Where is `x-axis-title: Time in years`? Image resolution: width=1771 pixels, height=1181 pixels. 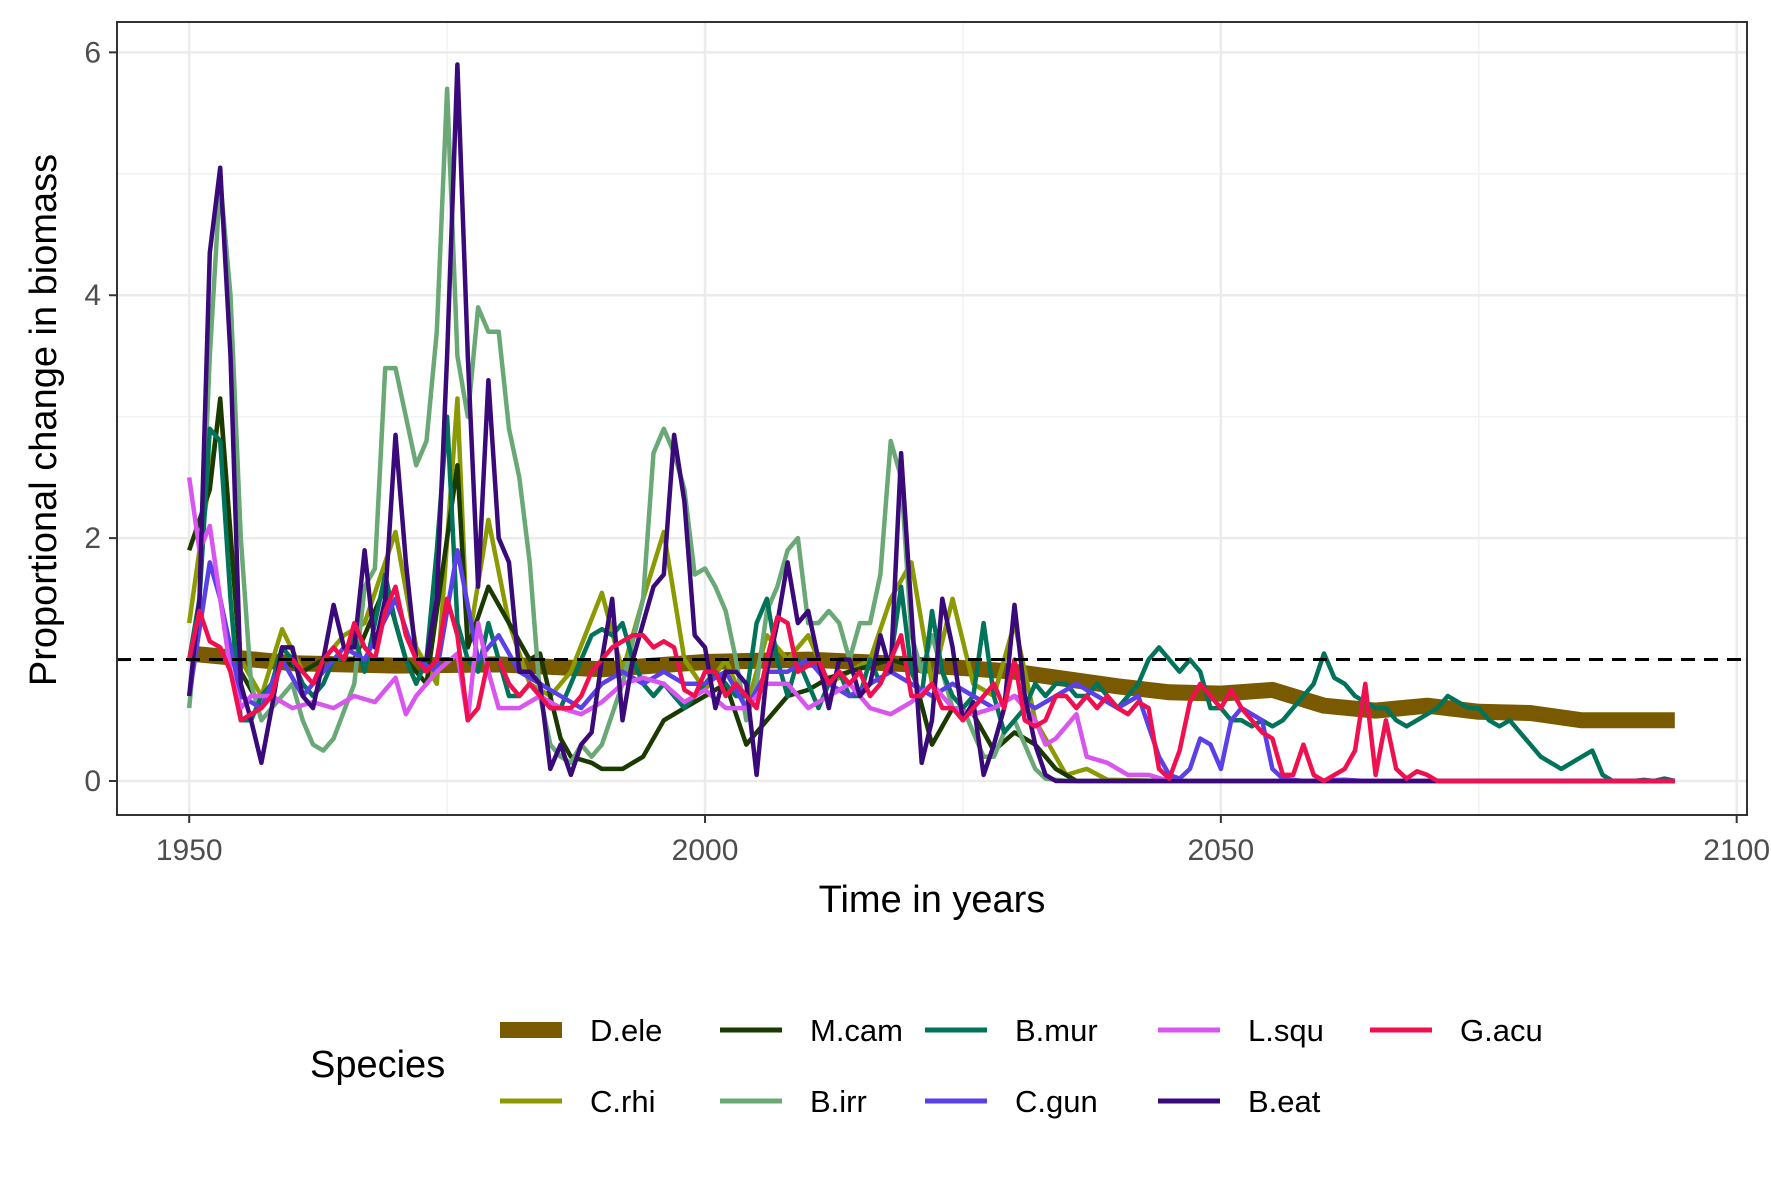 x-axis-title: Time in years is located at coordinates (932, 900).